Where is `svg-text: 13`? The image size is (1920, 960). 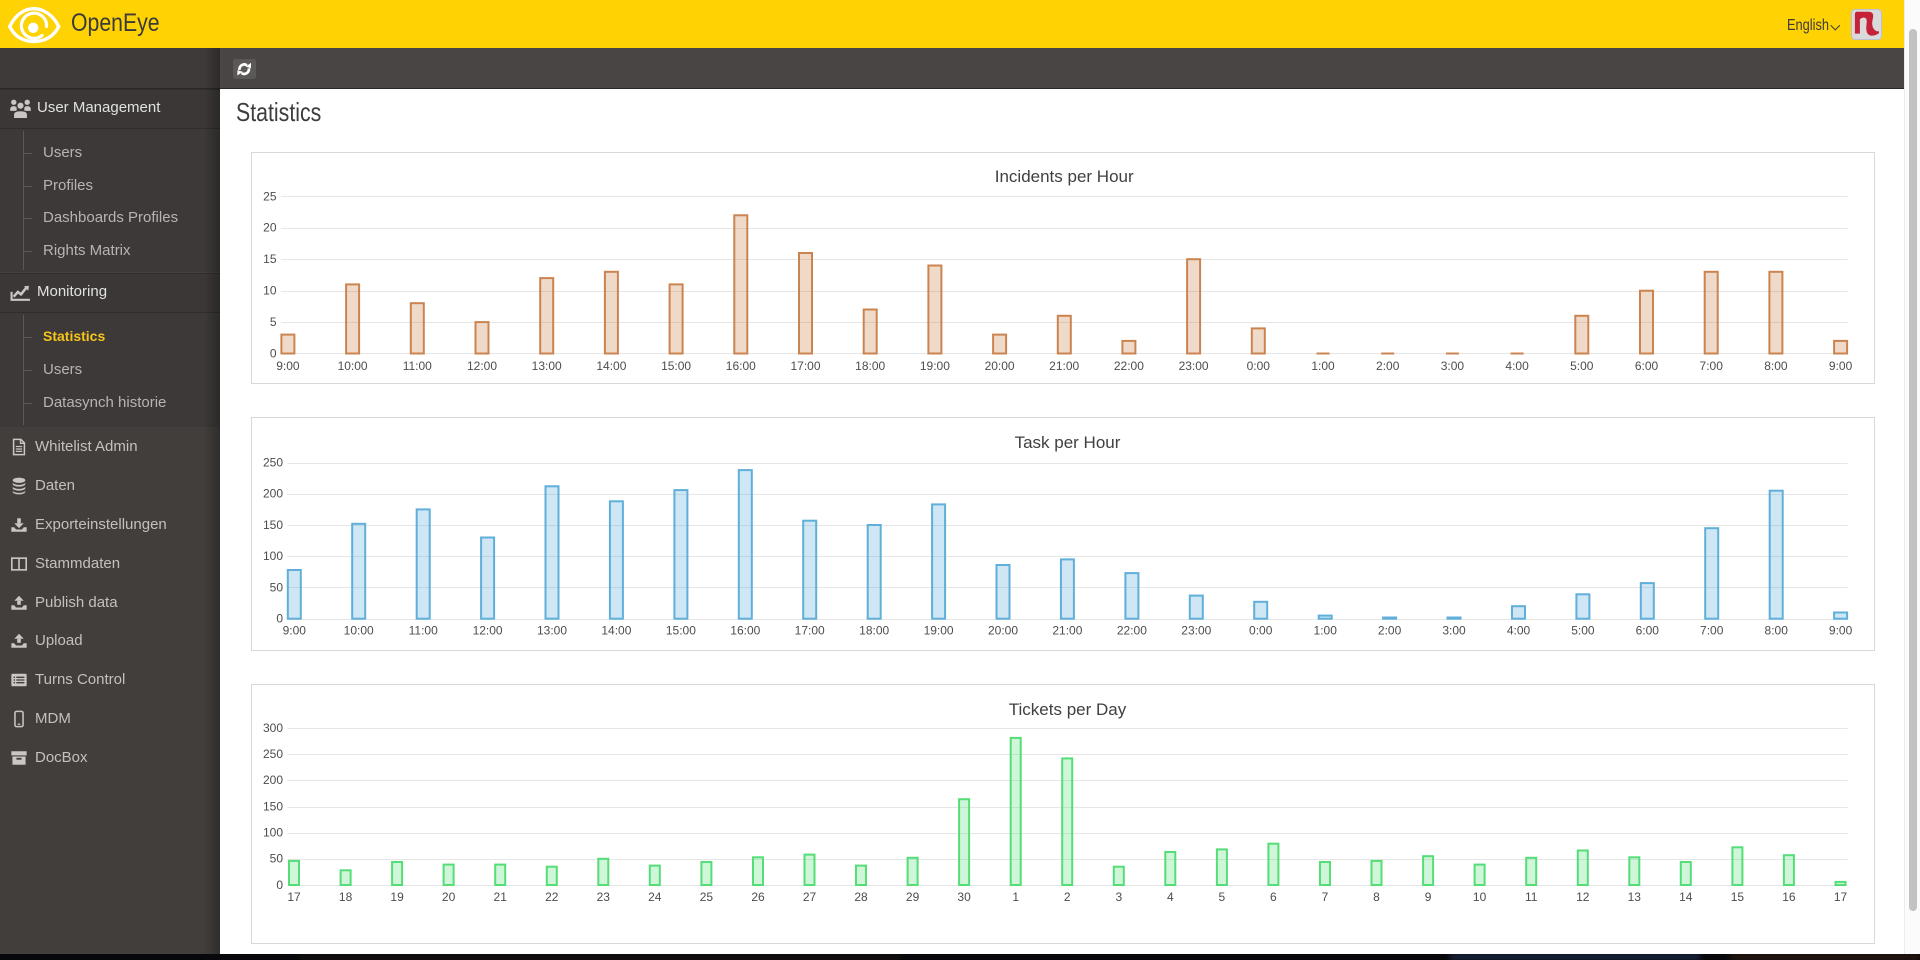
svg-text: 13 is located at coordinates (1635, 897).